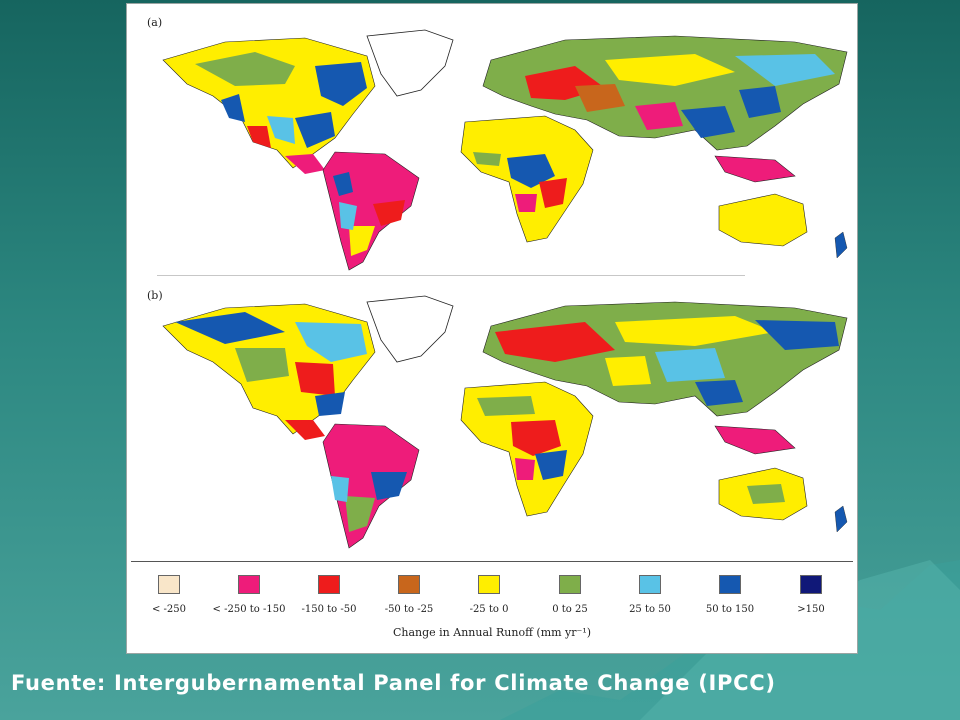 This screenshot has width=960, height=720. I want to click on legend-label: 50 to 150, so click(730, 609).